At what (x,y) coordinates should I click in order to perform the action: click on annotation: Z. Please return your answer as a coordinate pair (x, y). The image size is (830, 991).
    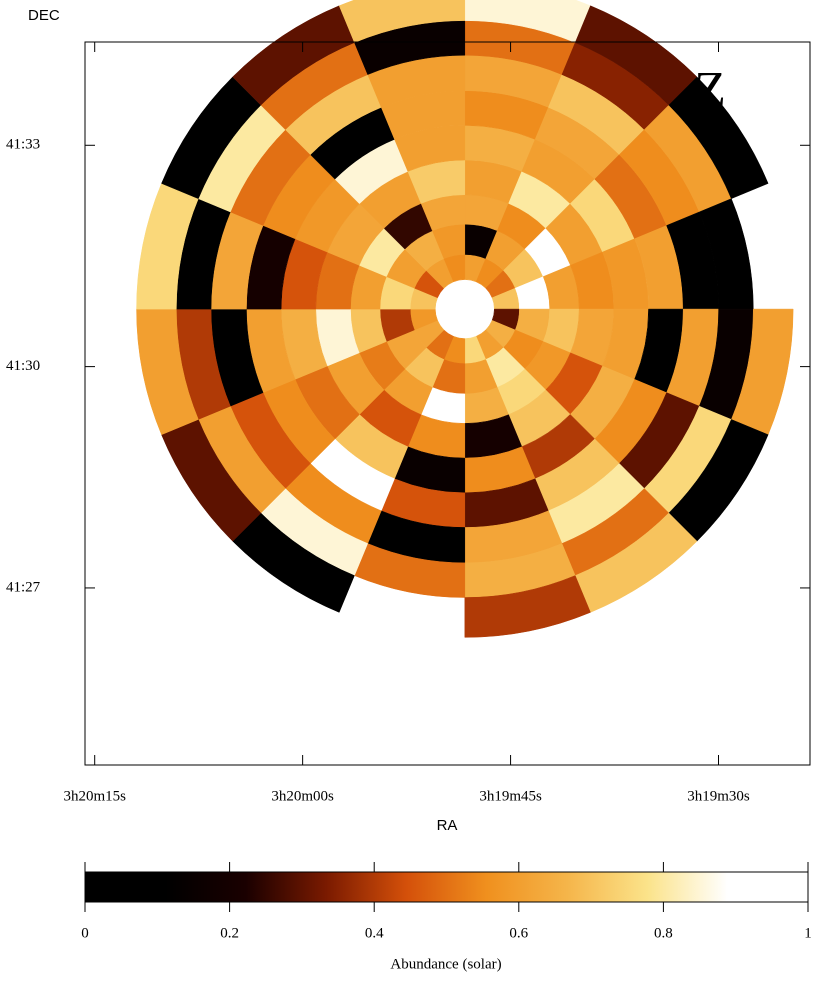
    Looking at the image, I should click on (710, 90).